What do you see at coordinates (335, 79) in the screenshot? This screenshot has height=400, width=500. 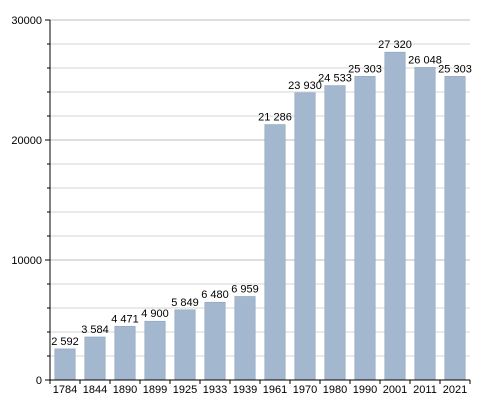 I see `data-label: 24 533` at bounding box center [335, 79].